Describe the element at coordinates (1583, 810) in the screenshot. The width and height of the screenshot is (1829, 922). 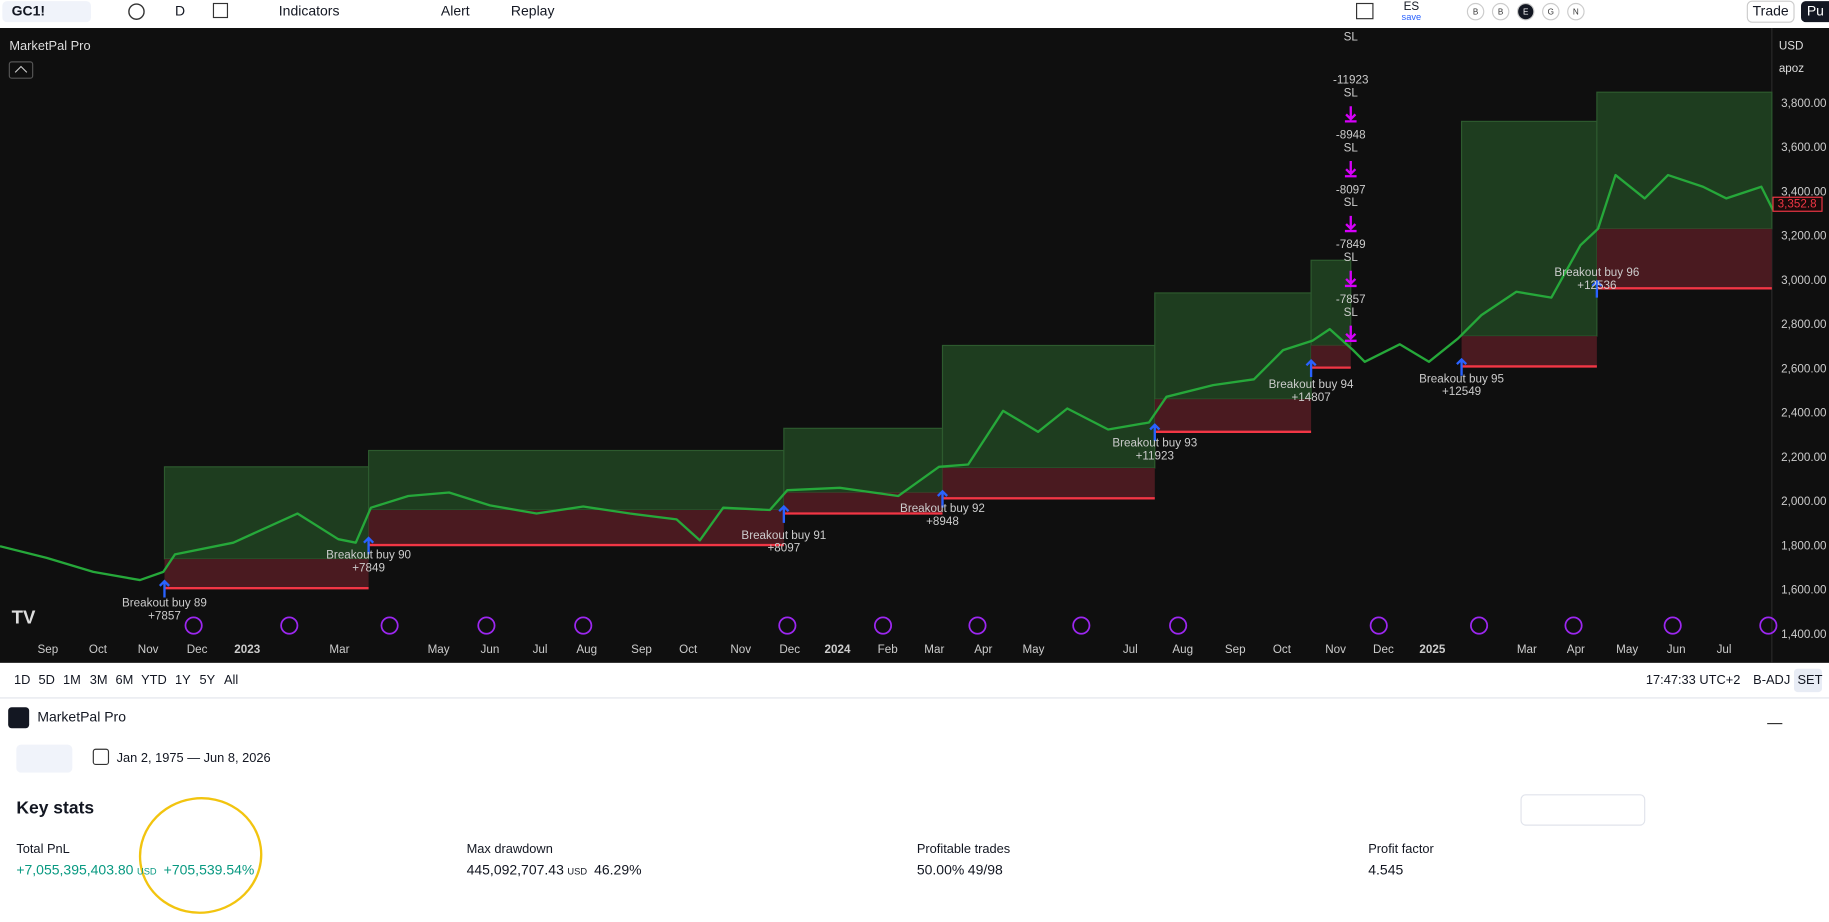
I see `stat-tools` at that location.